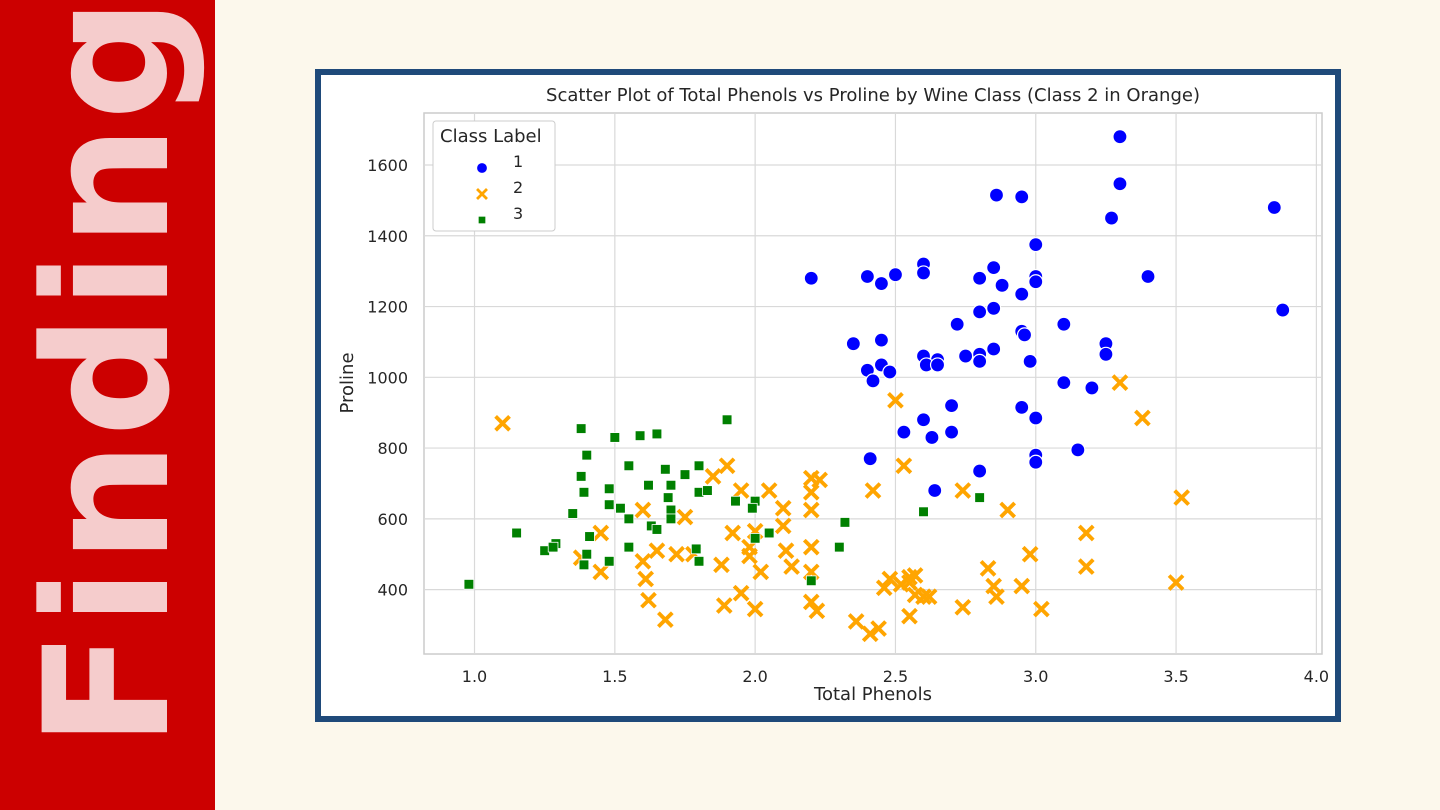 The image size is (1440, 810). Describe the element at coordinates (474, 676) in the screenshot. I see `x-tick-label: 1.0` at that location.